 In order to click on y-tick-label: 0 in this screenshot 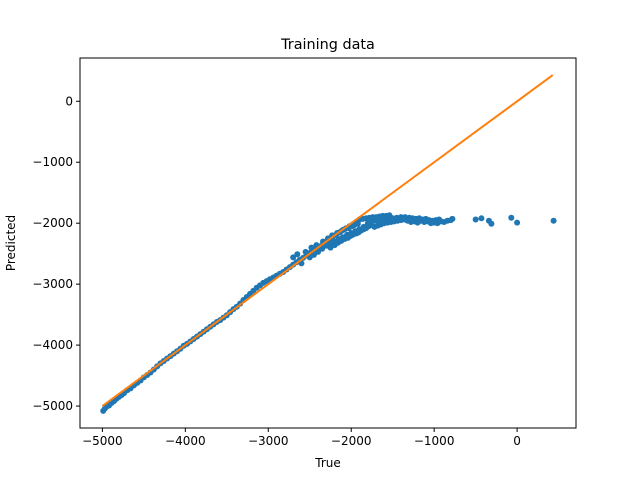, I will do `click(69, 101)`.